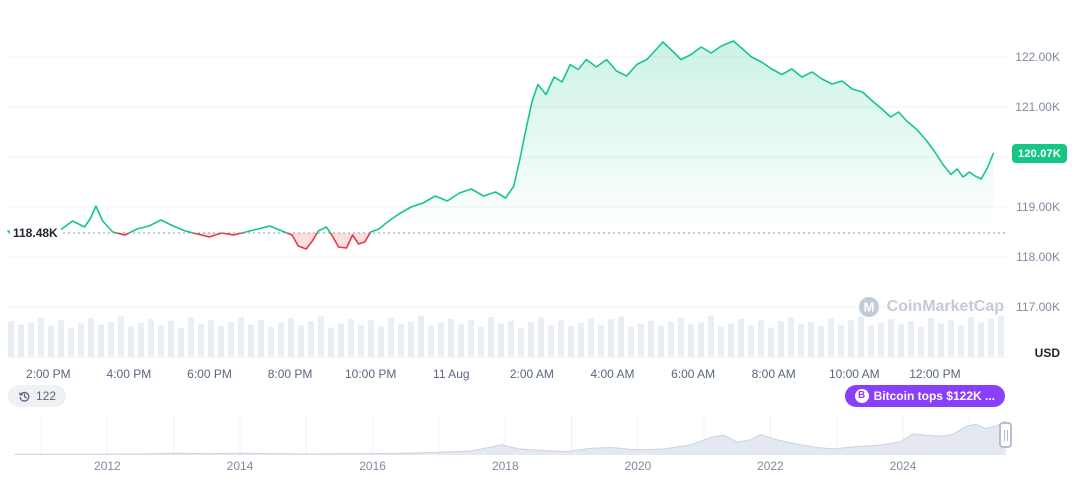  What do you see at coordinates (945, 306) in the screenshot?
I see `watermark-text: CoinMarketCap` at bounding box center [945, 306].